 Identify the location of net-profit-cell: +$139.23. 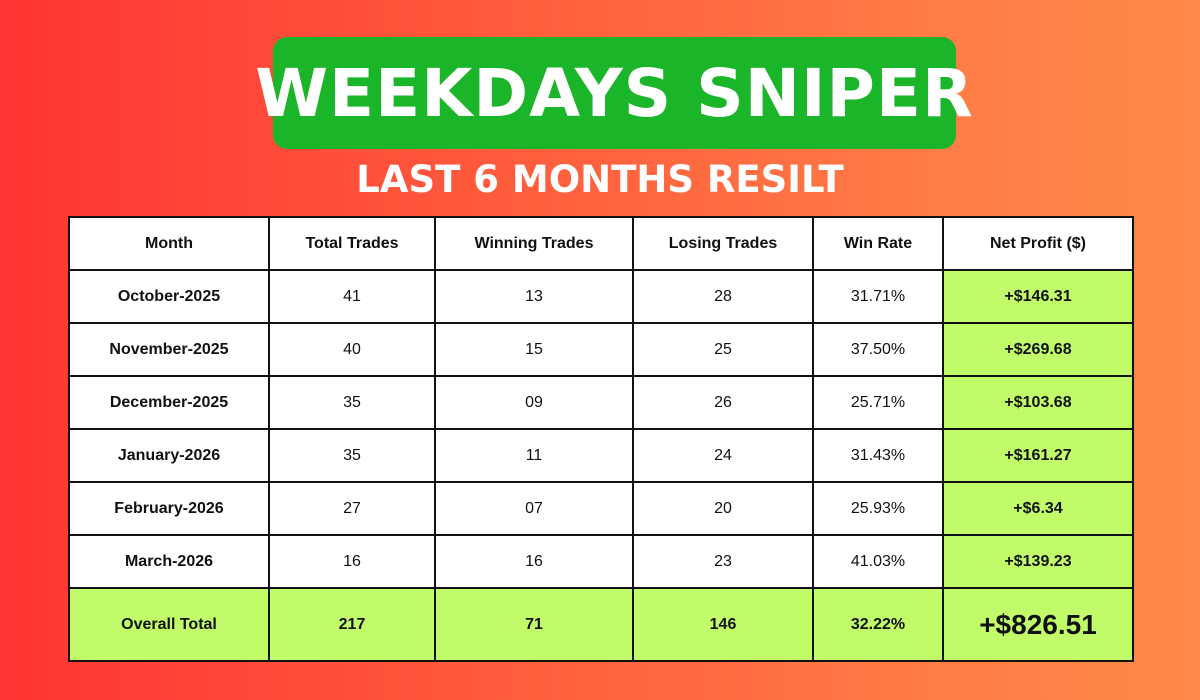
(1038, 561).